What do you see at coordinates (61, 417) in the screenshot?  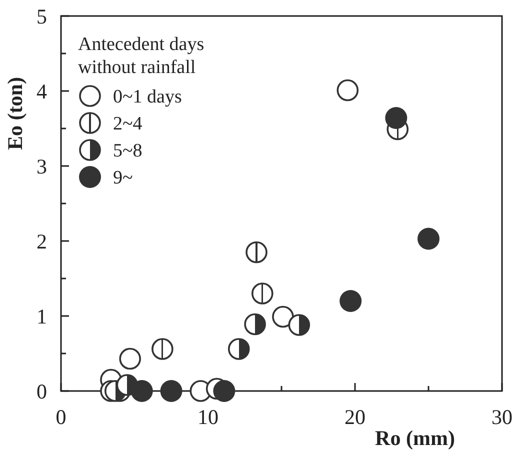 I see `x-tick-label: 0` at bounding box center [61, 417].